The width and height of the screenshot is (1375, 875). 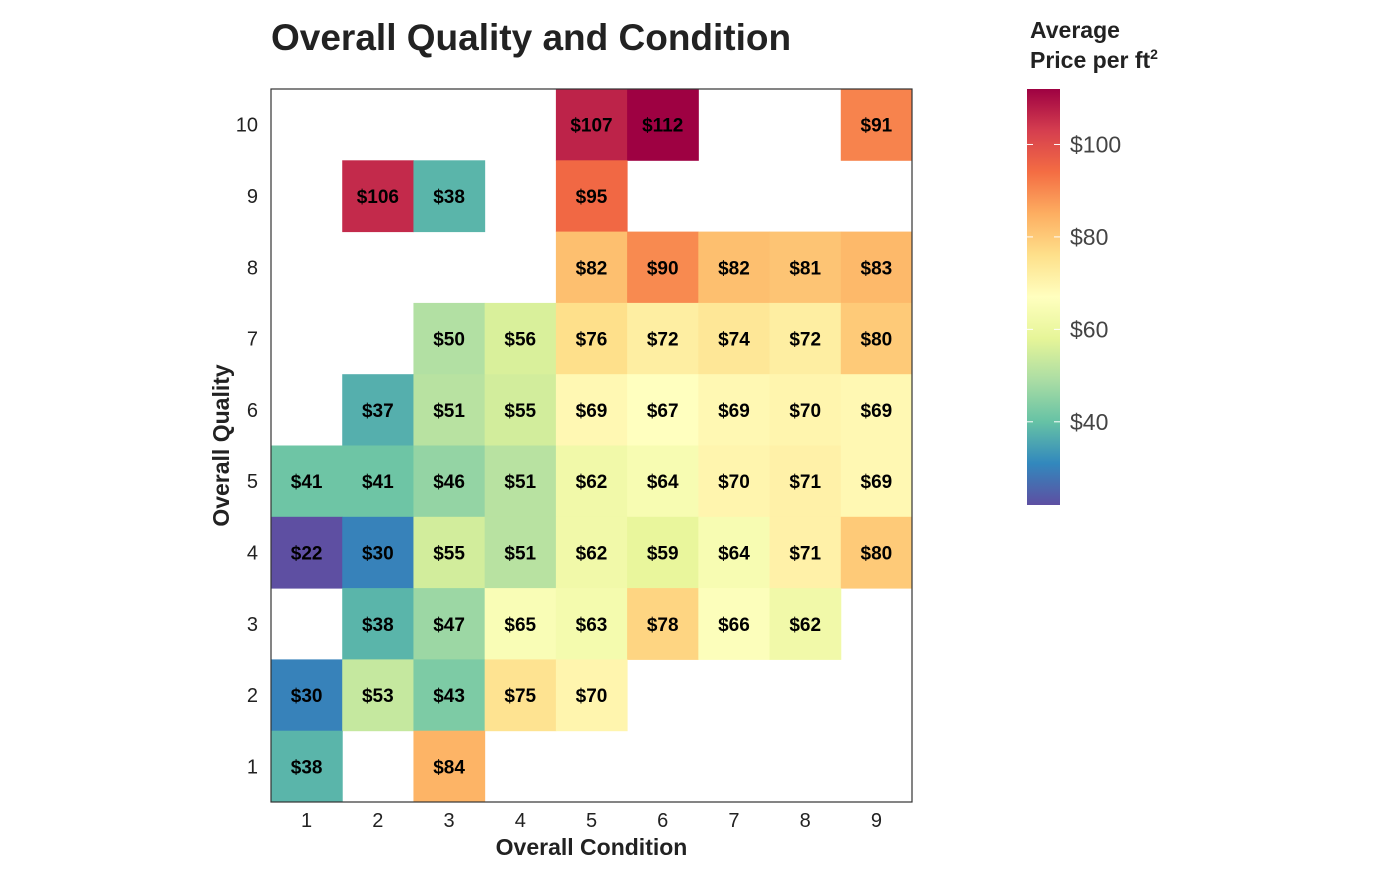 What do you see at coordinates (378, 696) in the screenshot?
I see `heatmap-cell-label: $53` at bounding box center [378, 696].